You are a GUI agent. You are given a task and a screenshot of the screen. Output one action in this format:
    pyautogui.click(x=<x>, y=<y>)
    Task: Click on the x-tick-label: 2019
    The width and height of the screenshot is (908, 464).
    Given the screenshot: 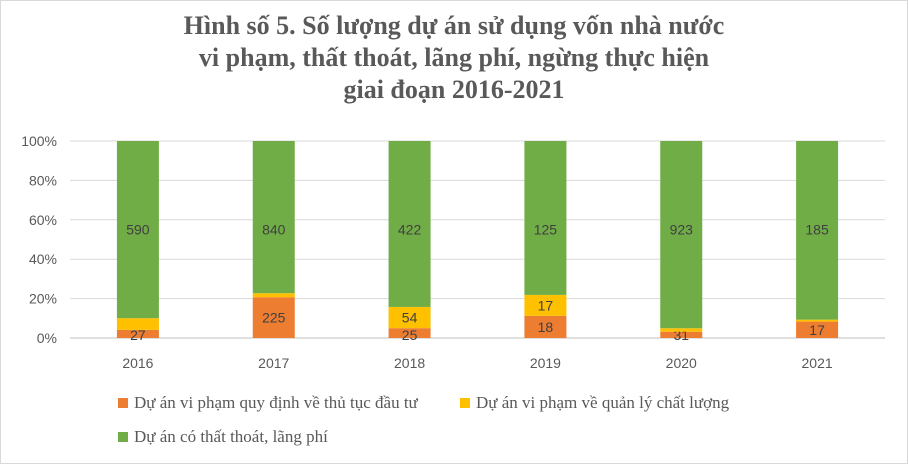 What is the action you would take?
    pyautogui.click(x=545, y=363)
    